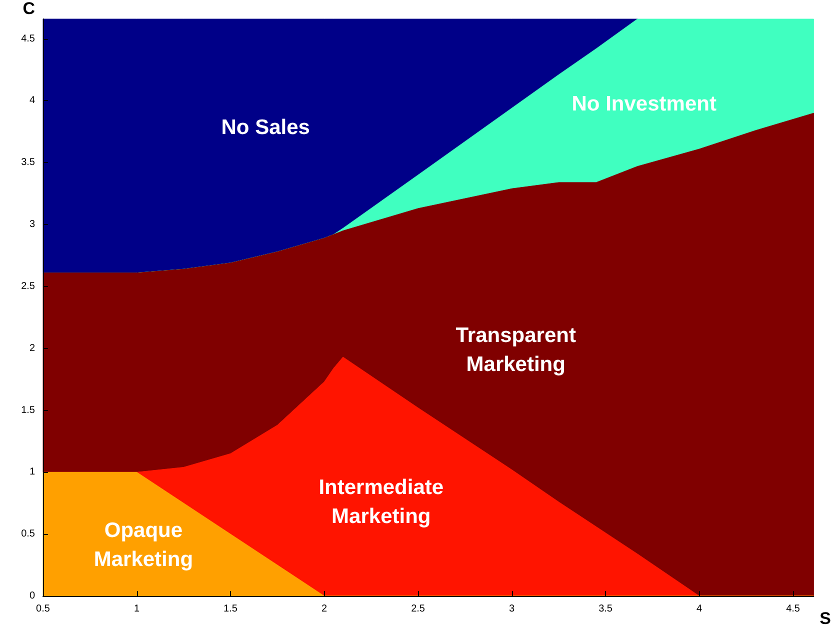 The image size is (834, 627). I want to click on x-tick-label: 2.5, so click(418, 609).